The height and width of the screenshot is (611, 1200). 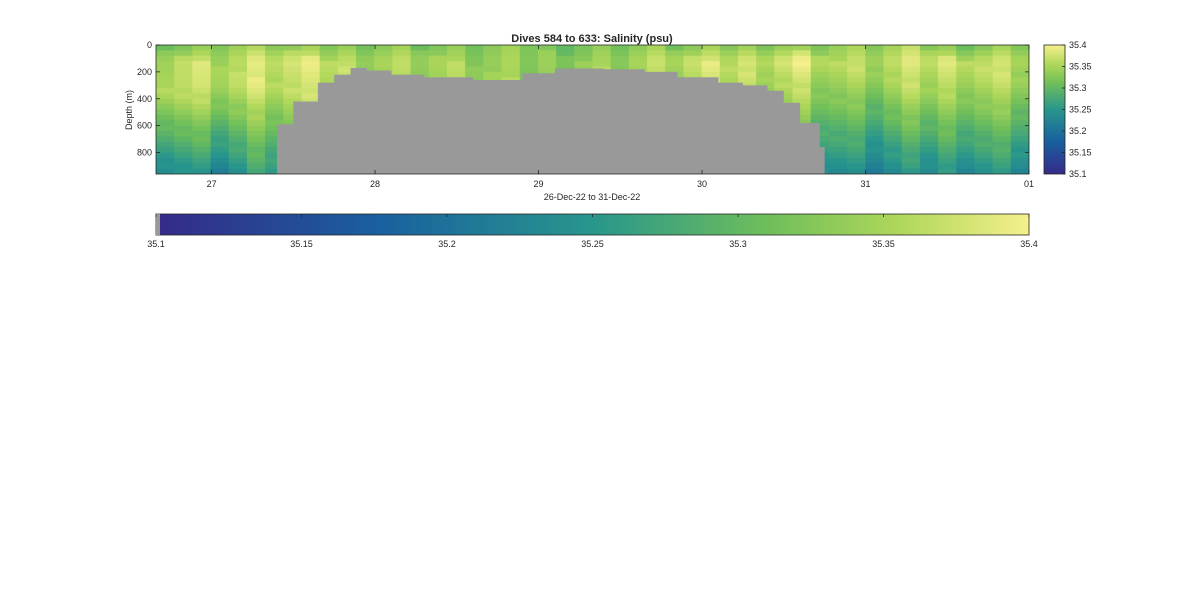 I want to click on x-tick-label: 31, so click(x=866, y=184).